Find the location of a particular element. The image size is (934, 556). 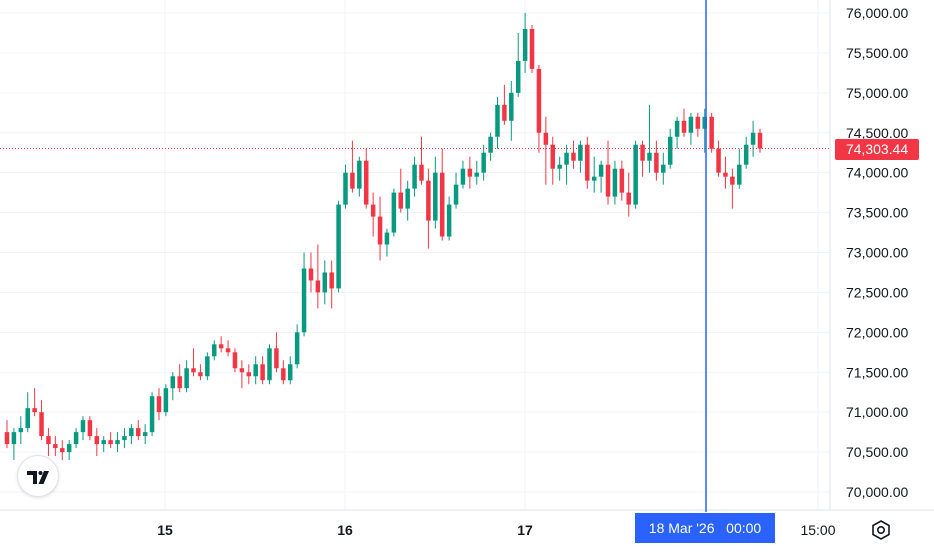

y-tick-label: 72,000.00 is located at coordinates (877, 332).